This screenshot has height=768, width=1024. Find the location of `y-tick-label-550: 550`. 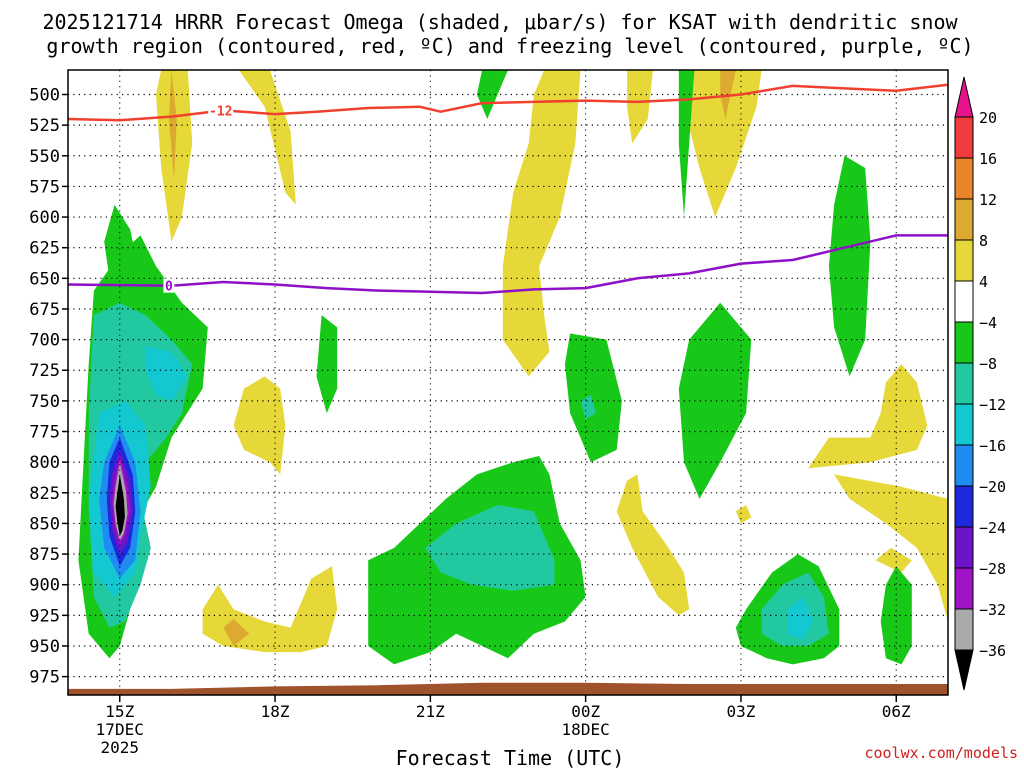

y-tick-label-550: 550 is located at coordinates (44, 157).